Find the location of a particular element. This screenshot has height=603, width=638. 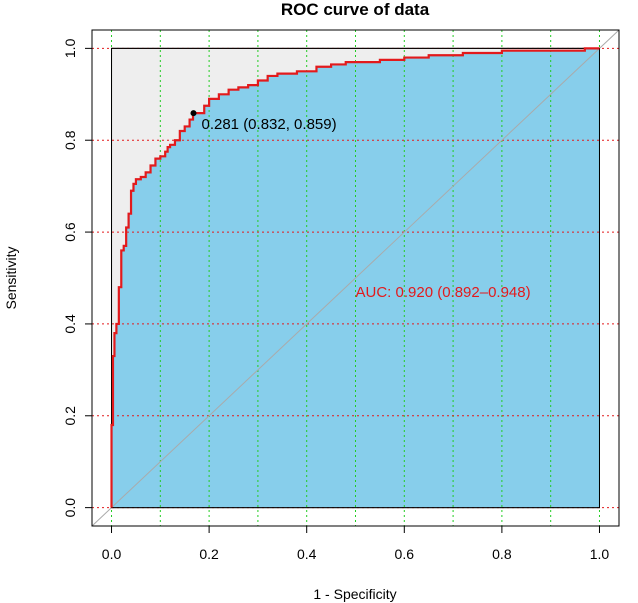

x-axis-label: 1 - Specificity is located at coordinates (354, 594).